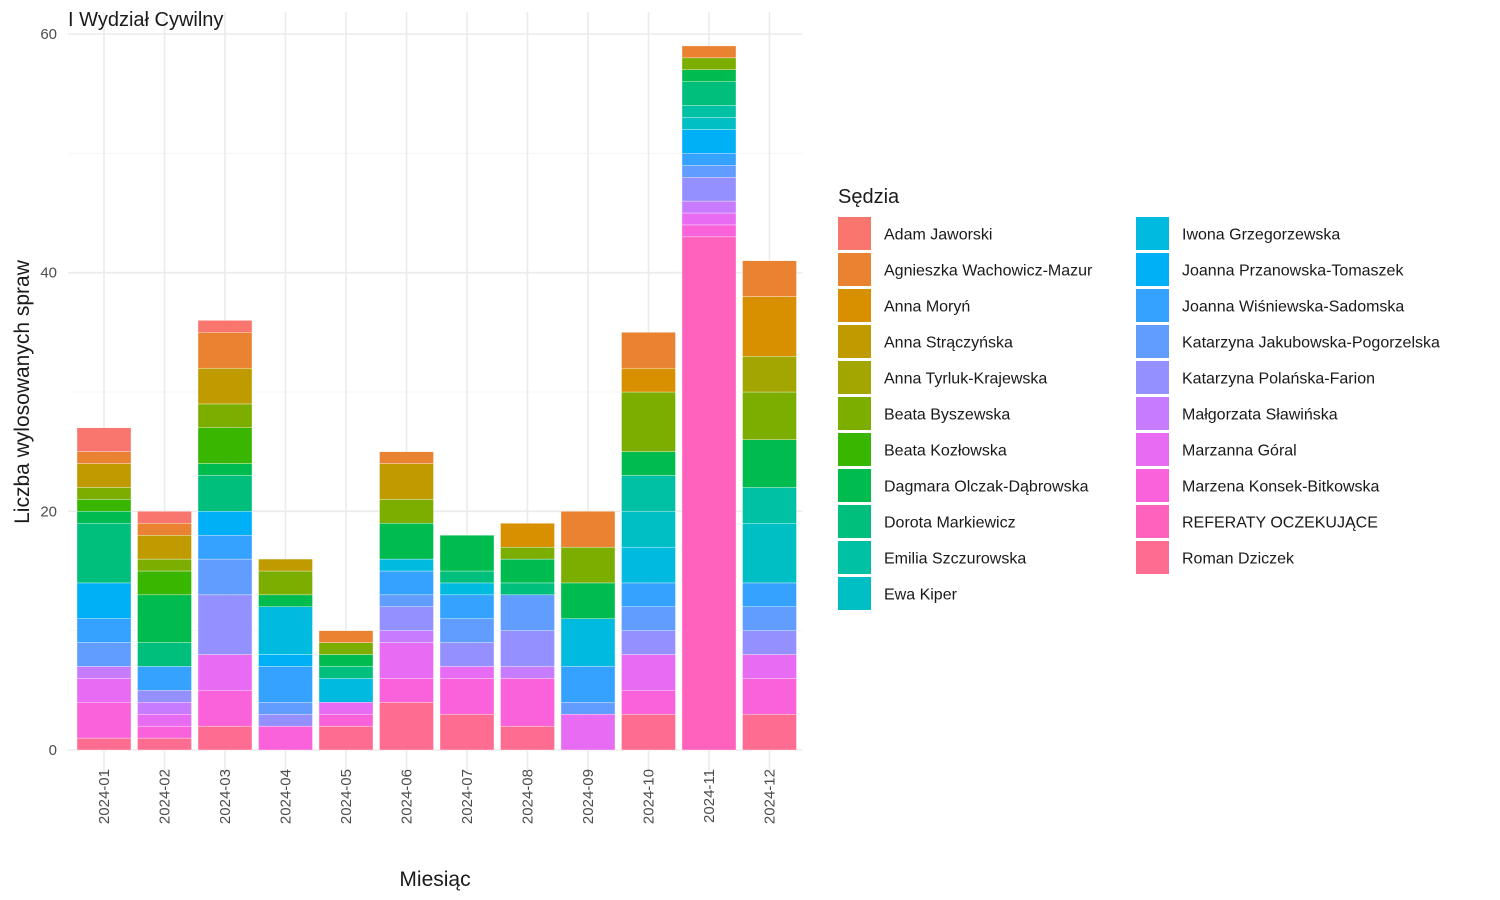 Image resolution: width=1500 pixels, height=900 pixels. What do you see at coordinates (1260, 415) in the screenshot?
I see `legend-label: Małgorzata Sławińska` at bounding box center [1260, 415].